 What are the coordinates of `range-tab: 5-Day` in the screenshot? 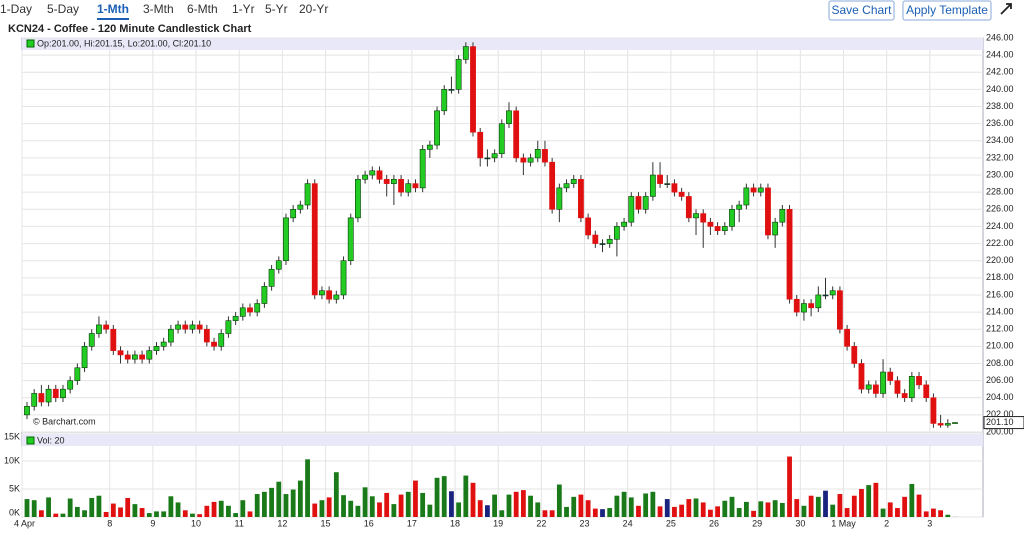 It's located at (63, 9).